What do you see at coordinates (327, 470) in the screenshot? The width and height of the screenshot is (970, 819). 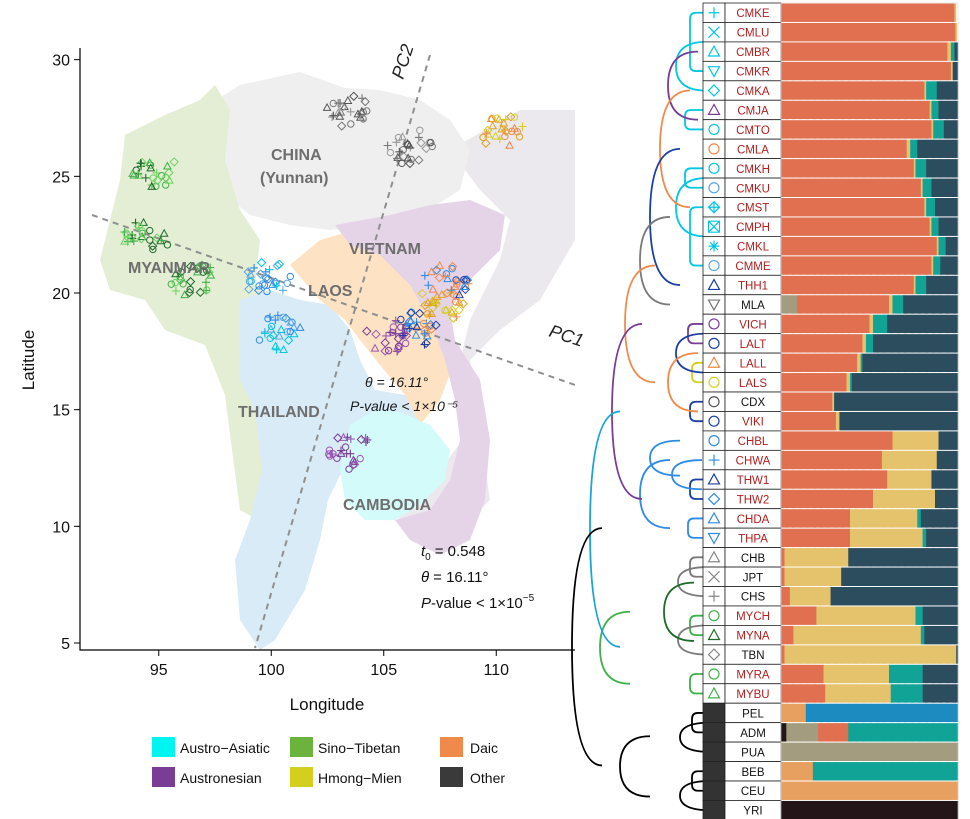 I see `region-thailand` at bounding box center [327, 470].